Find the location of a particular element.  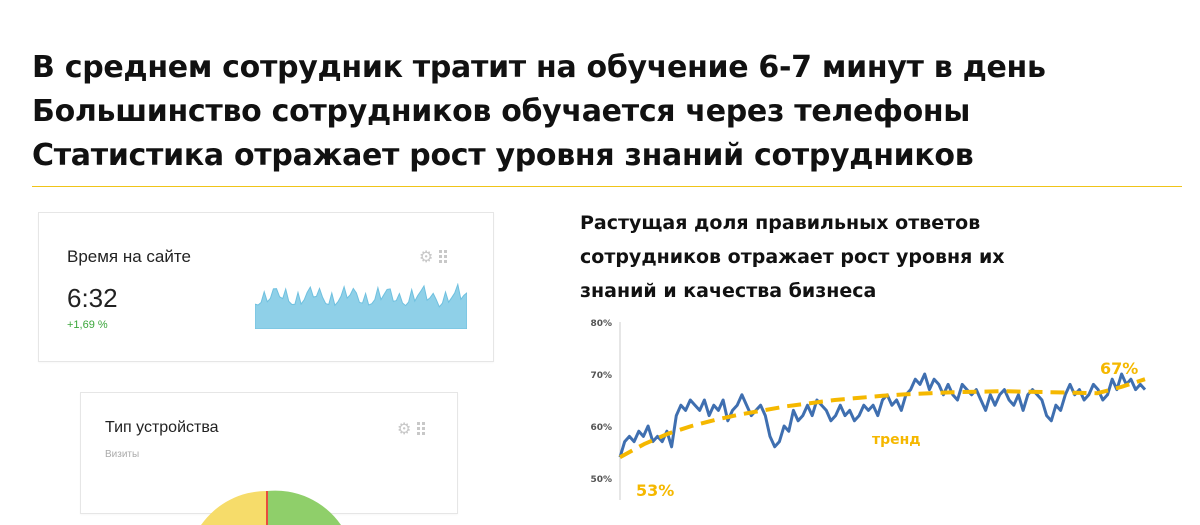

y-tick-label: 70% is located at coordinates (601, 376).